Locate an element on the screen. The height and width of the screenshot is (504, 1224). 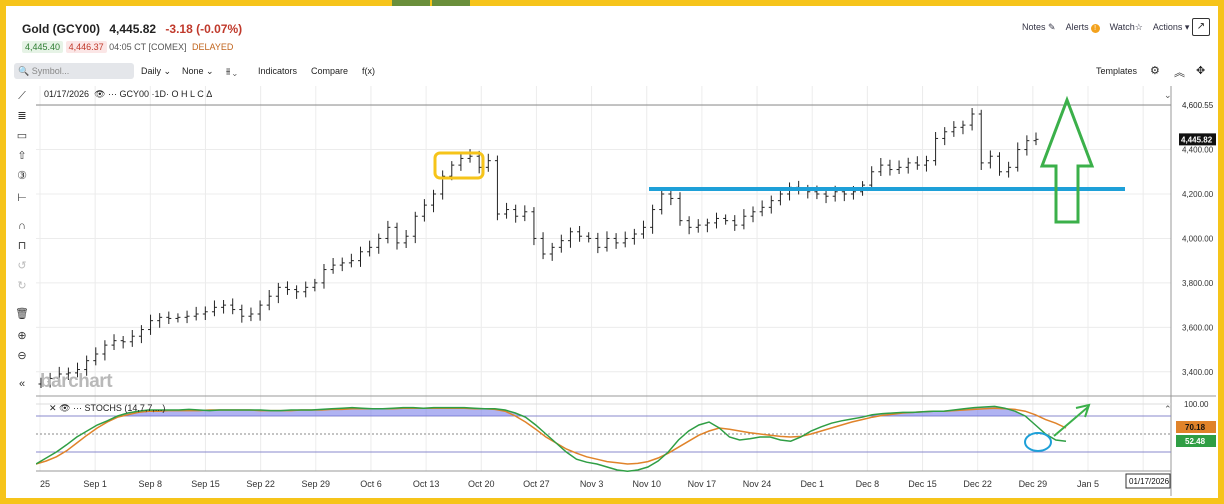
x-tick-label: Jan 5 is located at coordinates (1088, 484).